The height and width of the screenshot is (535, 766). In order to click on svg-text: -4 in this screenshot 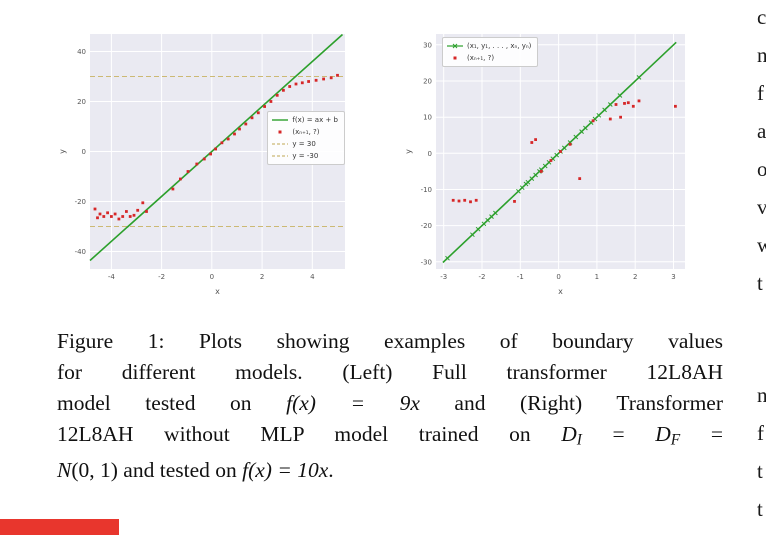, I will do `click(112, 277)`.